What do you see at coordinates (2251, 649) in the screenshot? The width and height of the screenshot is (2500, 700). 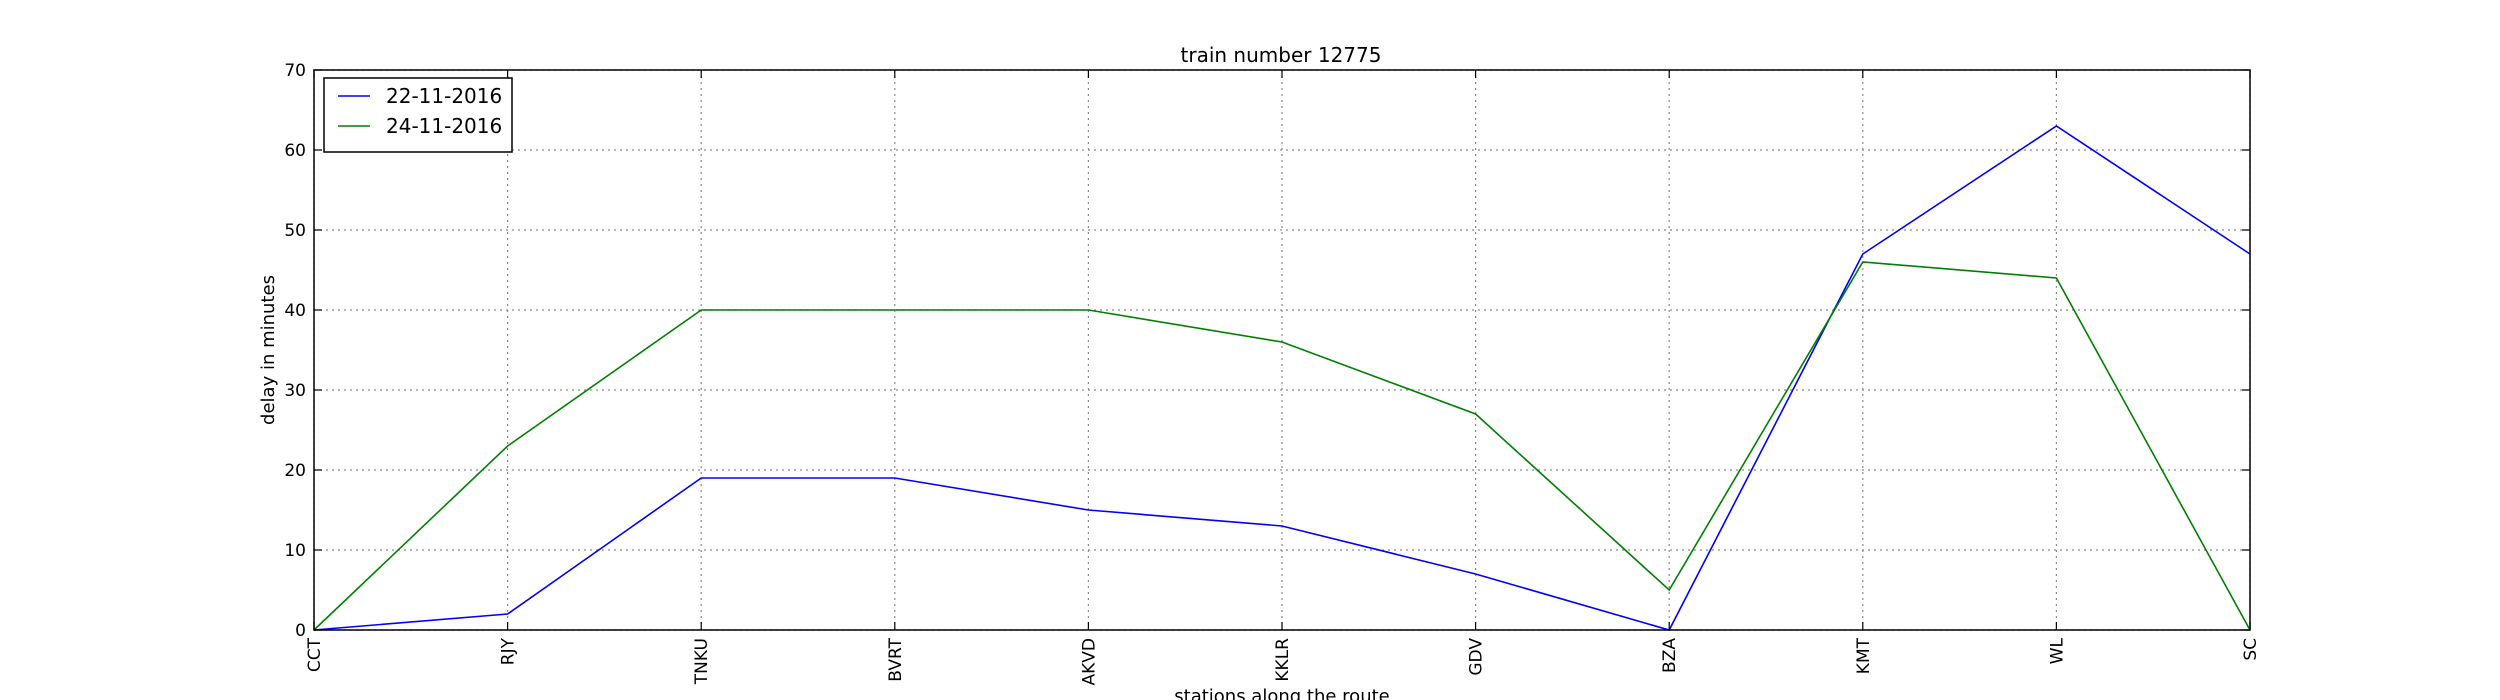 I see `x-tick-label: SC` at bounding box center [2251, 649].